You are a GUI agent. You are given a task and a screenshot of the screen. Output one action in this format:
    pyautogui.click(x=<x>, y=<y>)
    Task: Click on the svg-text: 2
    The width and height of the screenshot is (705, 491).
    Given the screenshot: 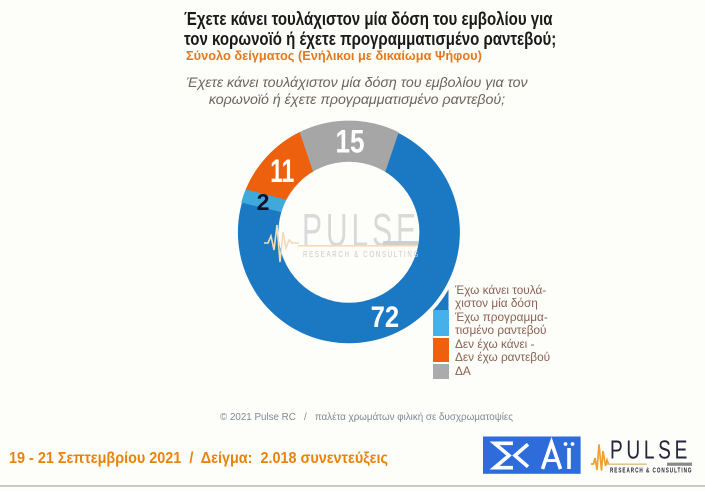 What is the action you would take?
    pyautogui.click(x=263, y=202)
    